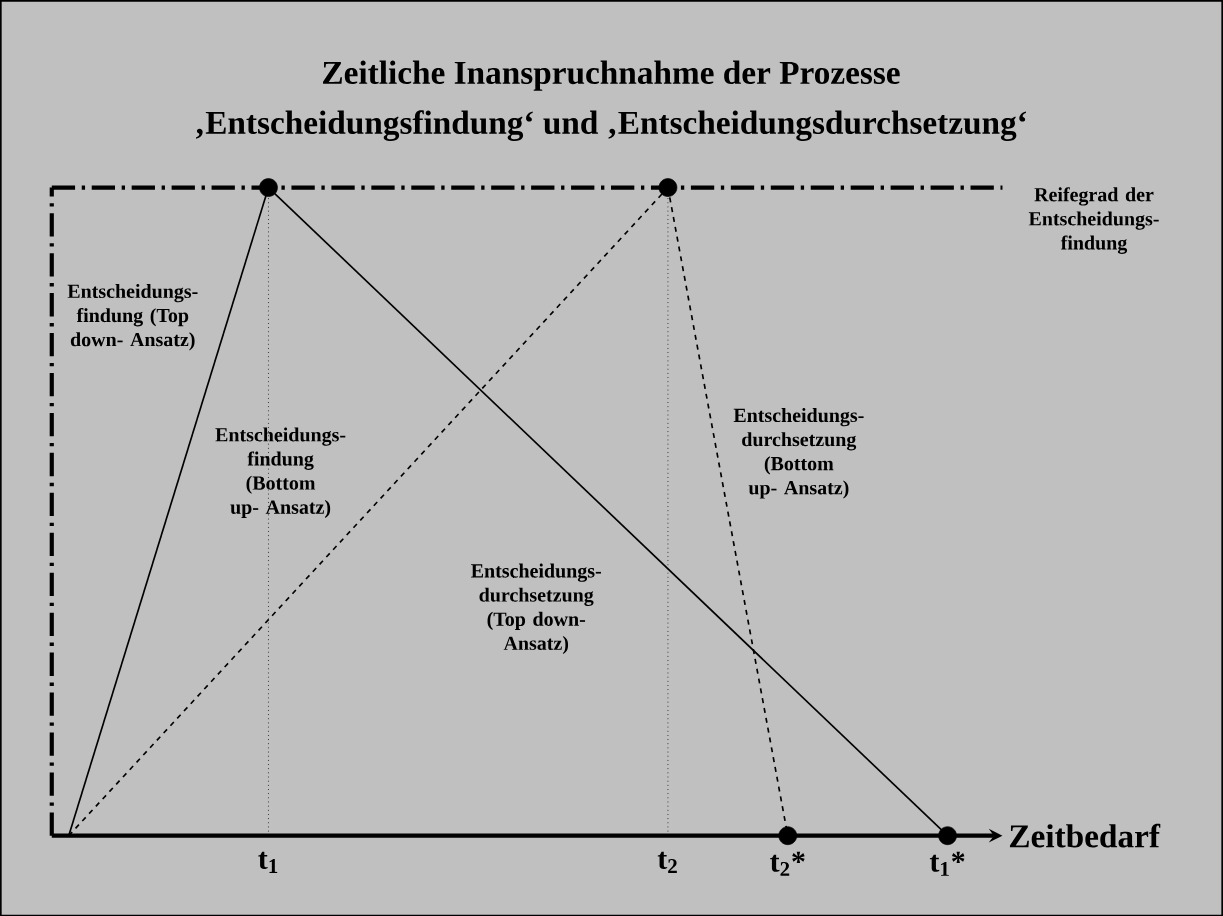  I want to click on chart-title: Zeitliche Inanspruchnahme der Prozesse, so click(611, 75).